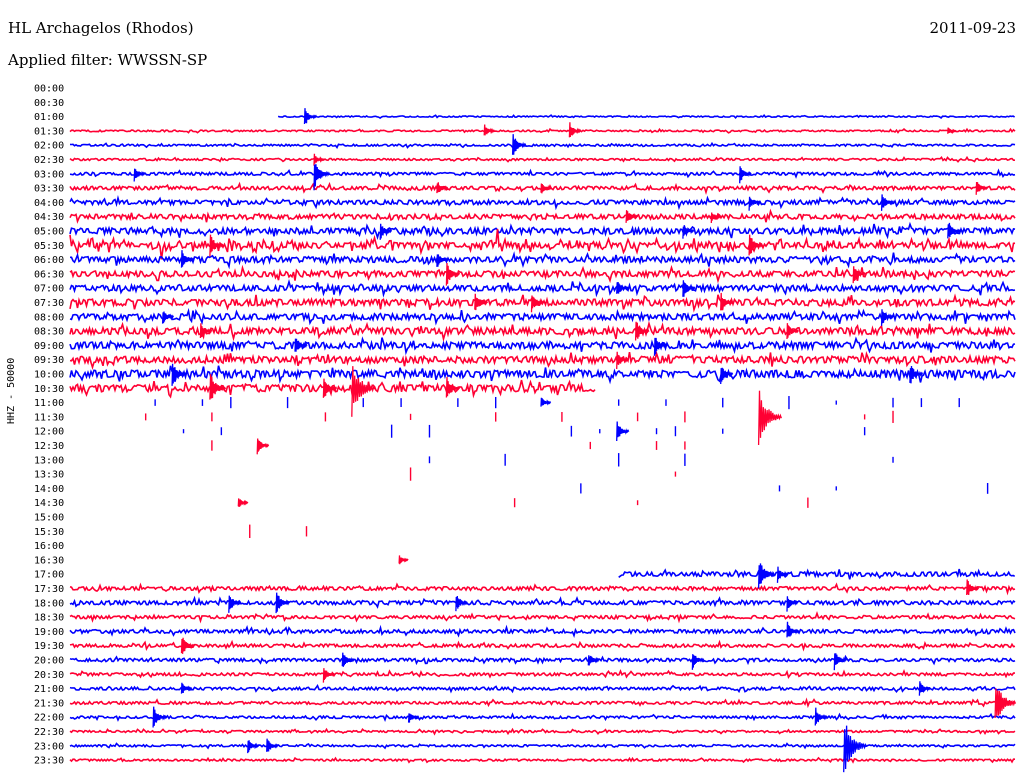 This screenshot has height=780, width=1024. I want to click on time-tick-label: 04:00, so click(49, 203).